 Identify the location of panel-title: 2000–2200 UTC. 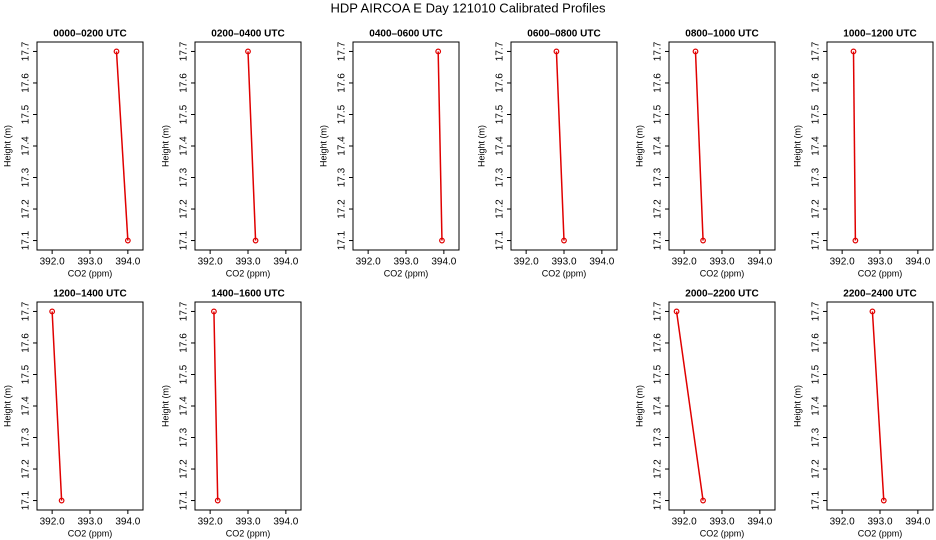
(721, 294).